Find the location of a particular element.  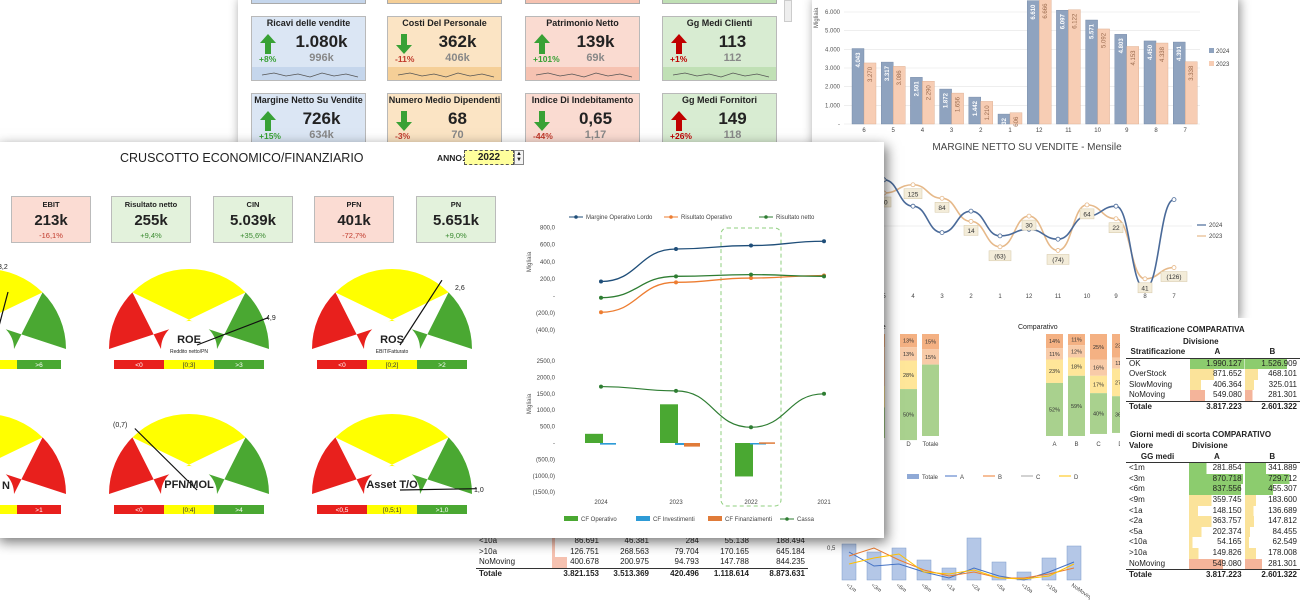

table-header-cell: B is located at coordinates (1272, 353).